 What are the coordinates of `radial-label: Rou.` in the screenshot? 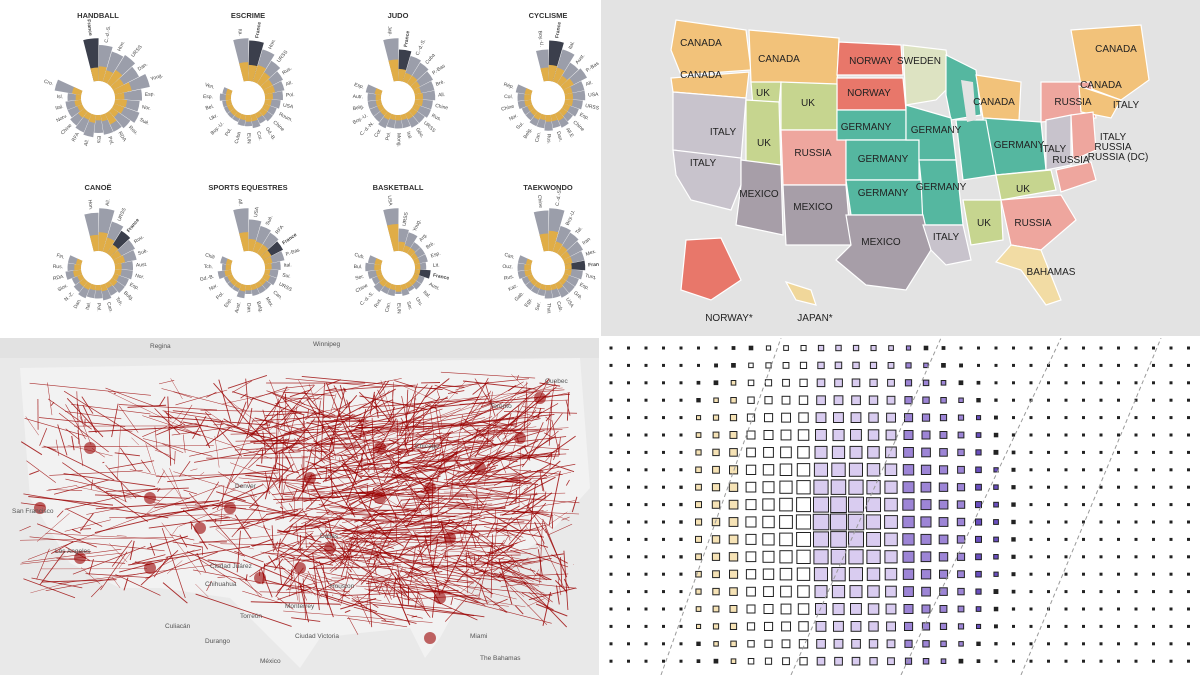 It's located at (139, 239).